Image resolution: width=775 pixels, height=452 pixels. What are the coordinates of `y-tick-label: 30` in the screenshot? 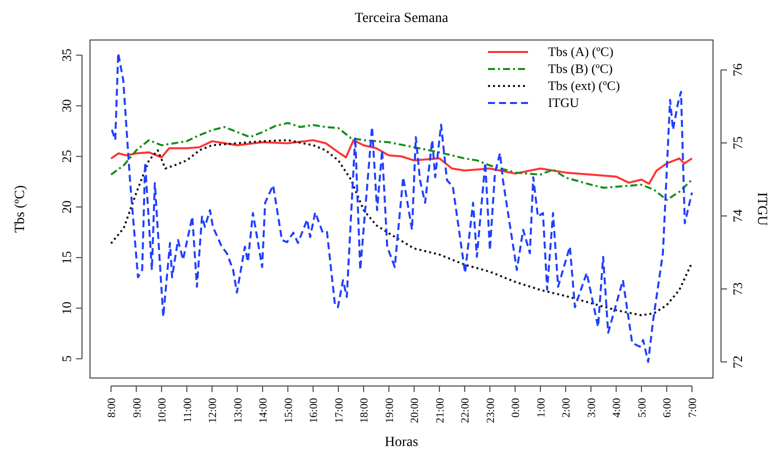 It's located at (66, 105).